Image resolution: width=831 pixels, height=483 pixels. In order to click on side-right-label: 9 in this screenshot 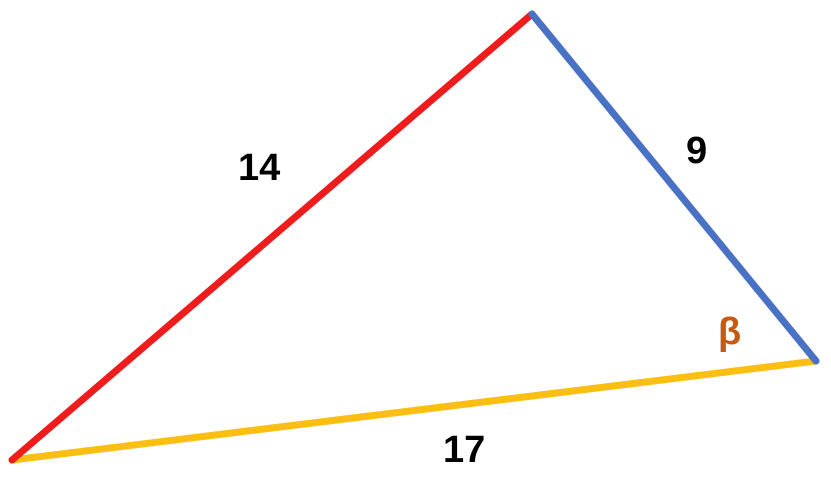, I will do `click(696, 151)`.